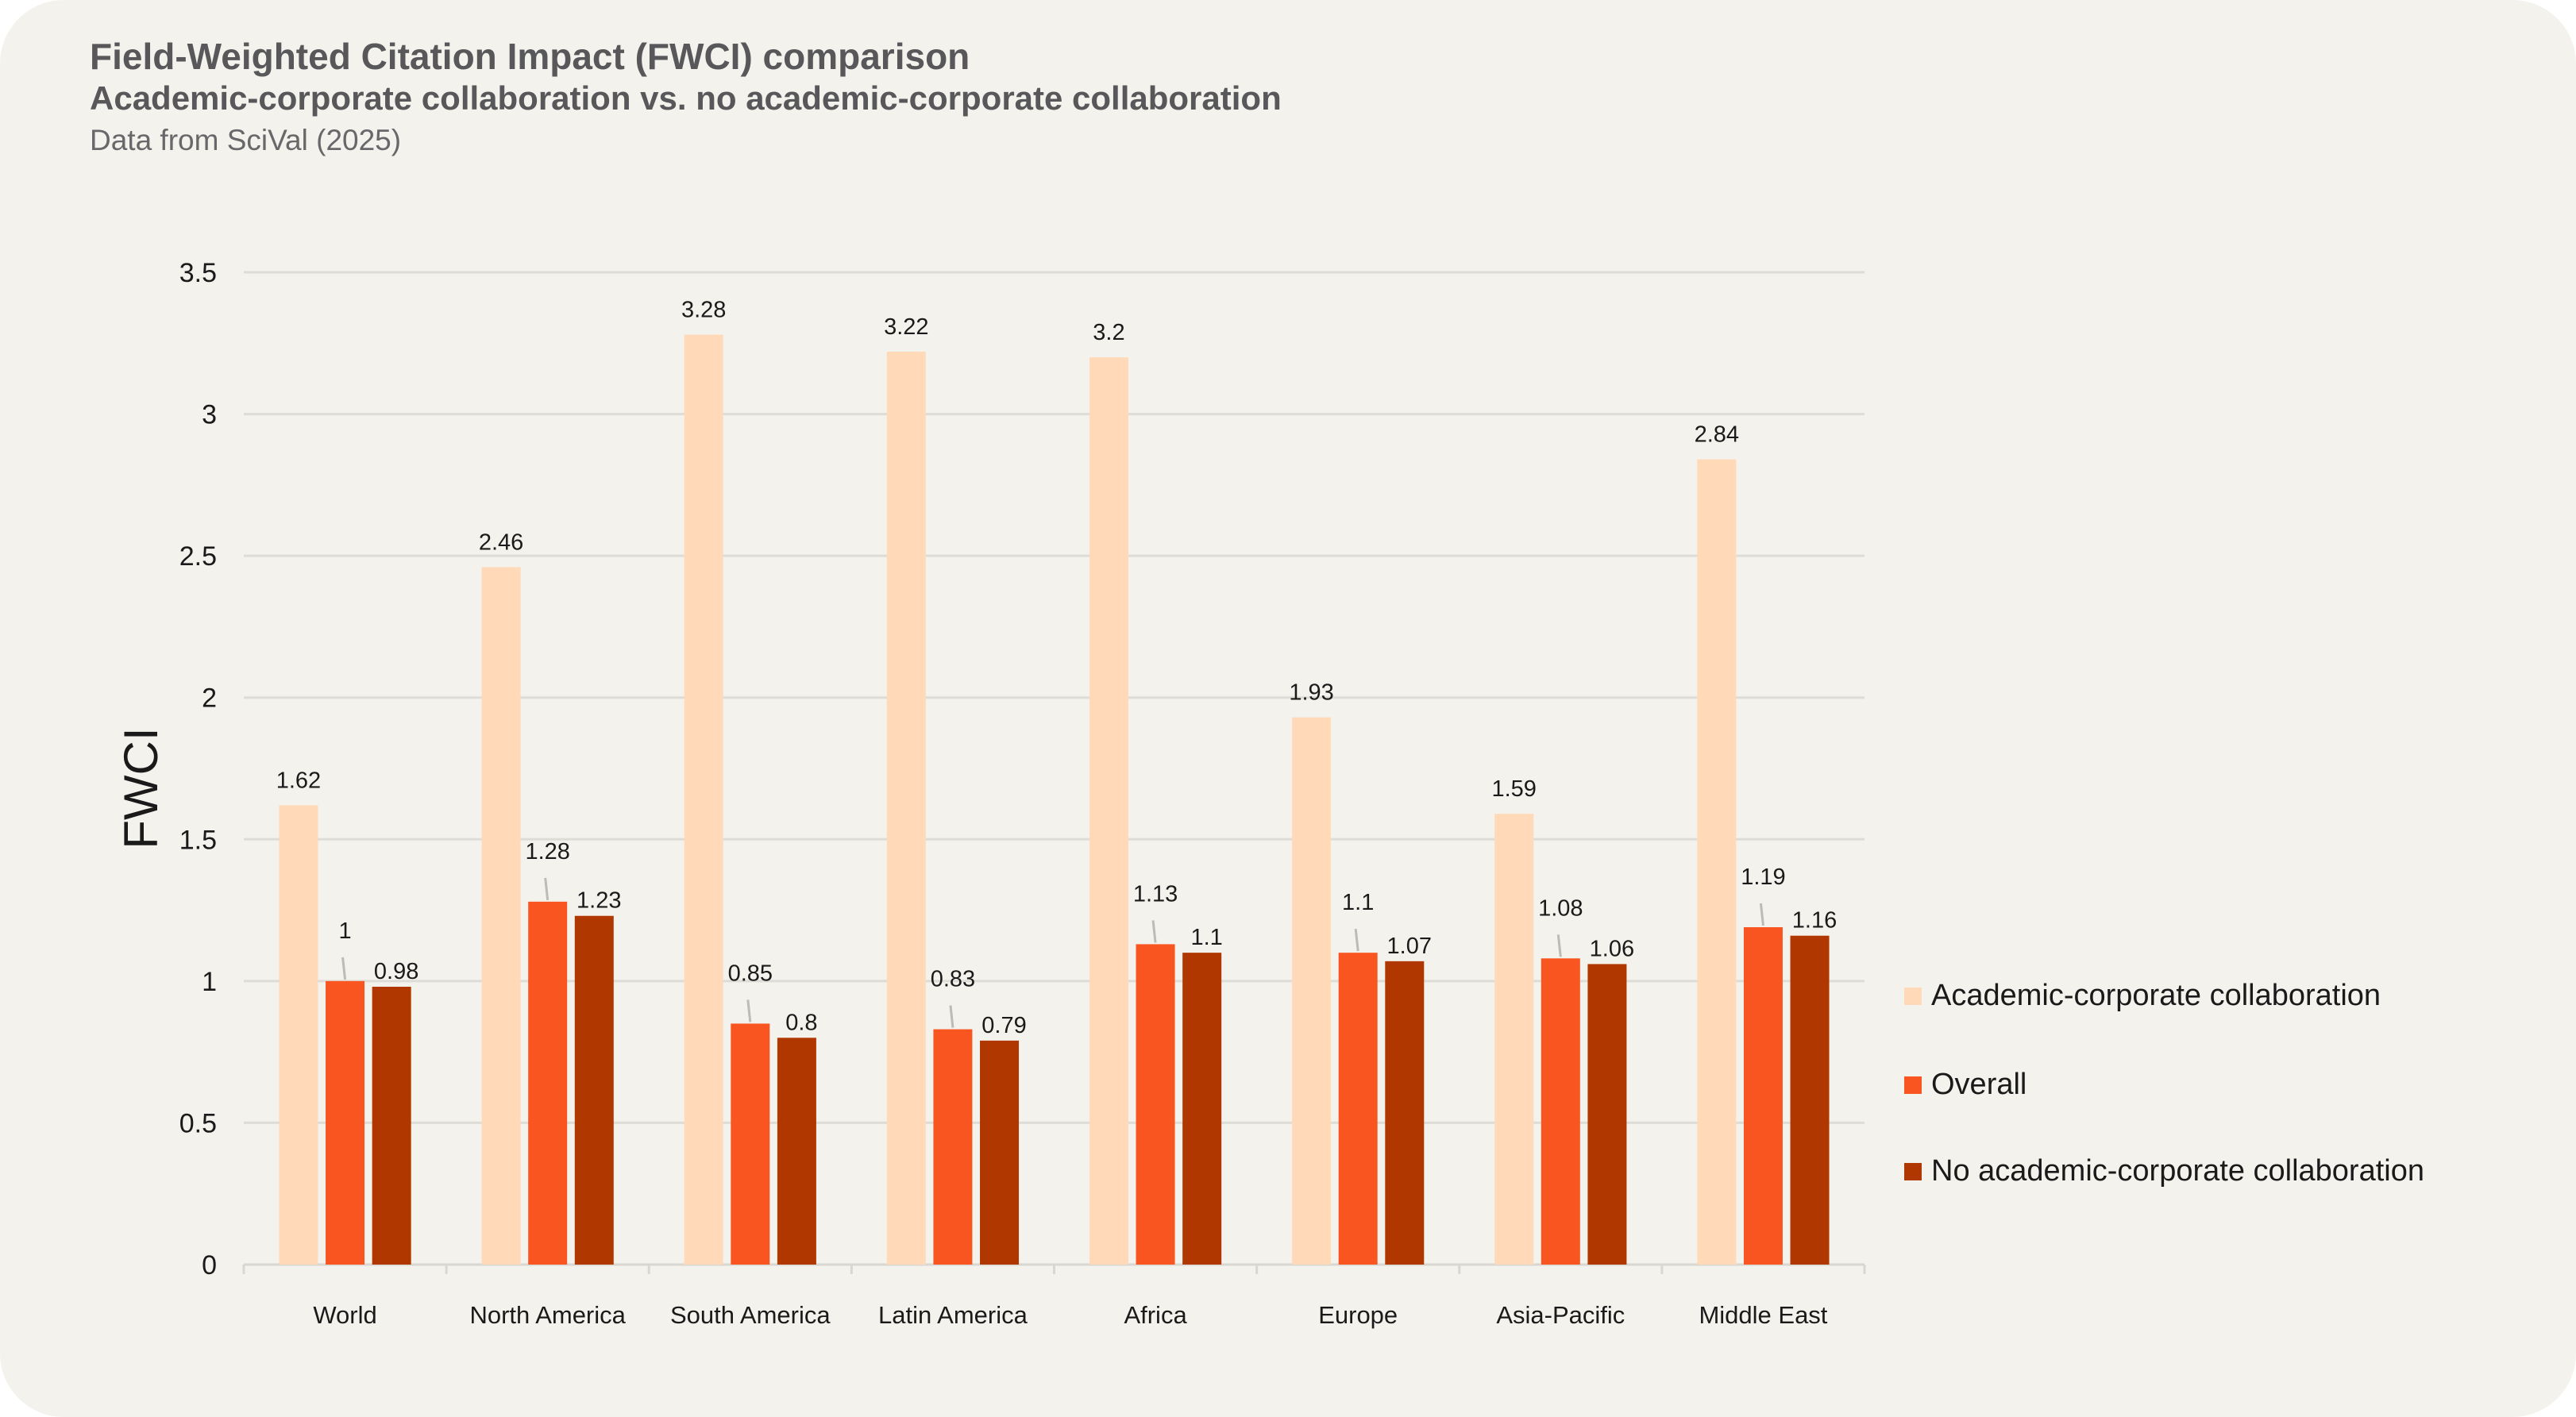  Describe the element at coordinates (246, 140) in the screenshot. I see `chart-source: Data from SciVal (2025)` at that location.